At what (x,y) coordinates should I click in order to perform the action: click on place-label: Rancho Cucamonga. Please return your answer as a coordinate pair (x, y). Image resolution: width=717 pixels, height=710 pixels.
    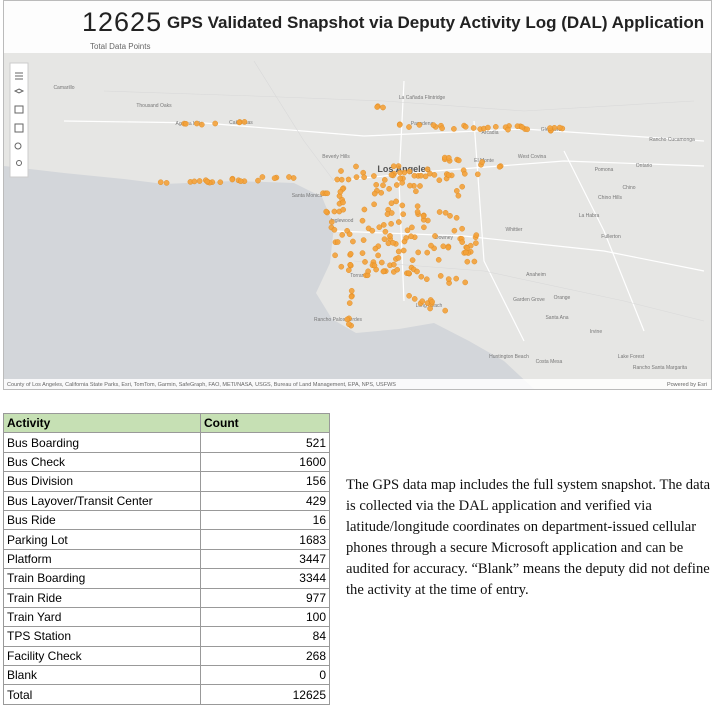
    Looking at the image, I should click on (672, 140).